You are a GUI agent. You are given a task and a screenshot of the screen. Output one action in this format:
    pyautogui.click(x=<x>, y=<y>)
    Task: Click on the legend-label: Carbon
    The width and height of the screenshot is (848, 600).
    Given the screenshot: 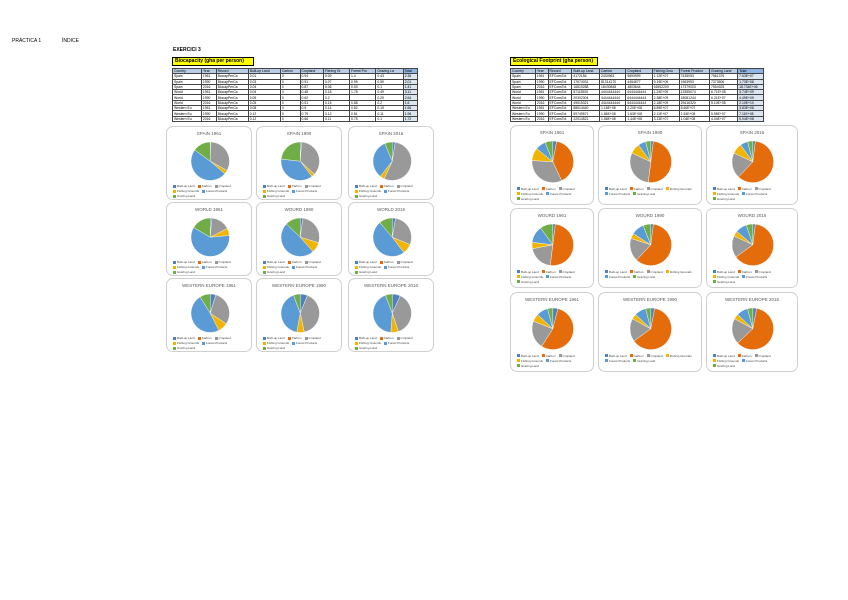 What is the action you would take?
    pyautogui.click(x=550, y=188)
    